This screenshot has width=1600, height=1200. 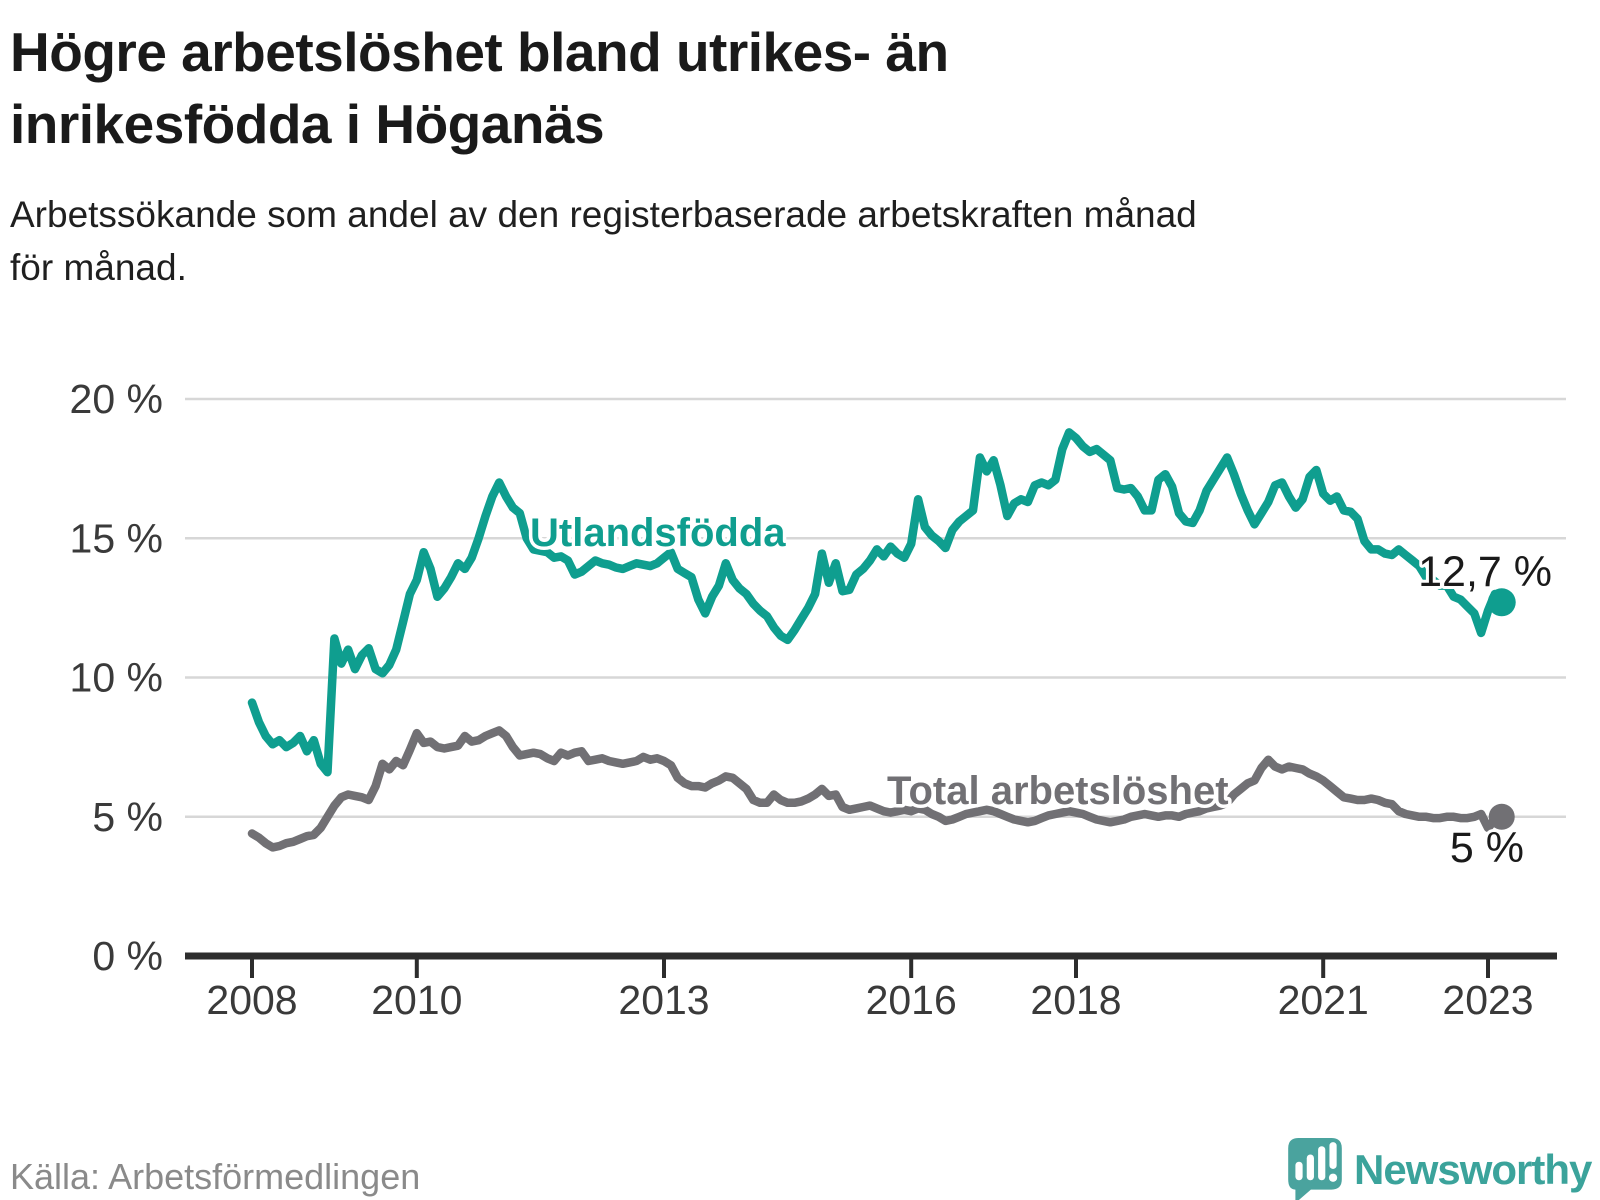 What do you see at coordinates (307, 124) in the screenshot?
I see `title-line-2: inrikesfödda i Höganäs` at bounding box center [307, 124].